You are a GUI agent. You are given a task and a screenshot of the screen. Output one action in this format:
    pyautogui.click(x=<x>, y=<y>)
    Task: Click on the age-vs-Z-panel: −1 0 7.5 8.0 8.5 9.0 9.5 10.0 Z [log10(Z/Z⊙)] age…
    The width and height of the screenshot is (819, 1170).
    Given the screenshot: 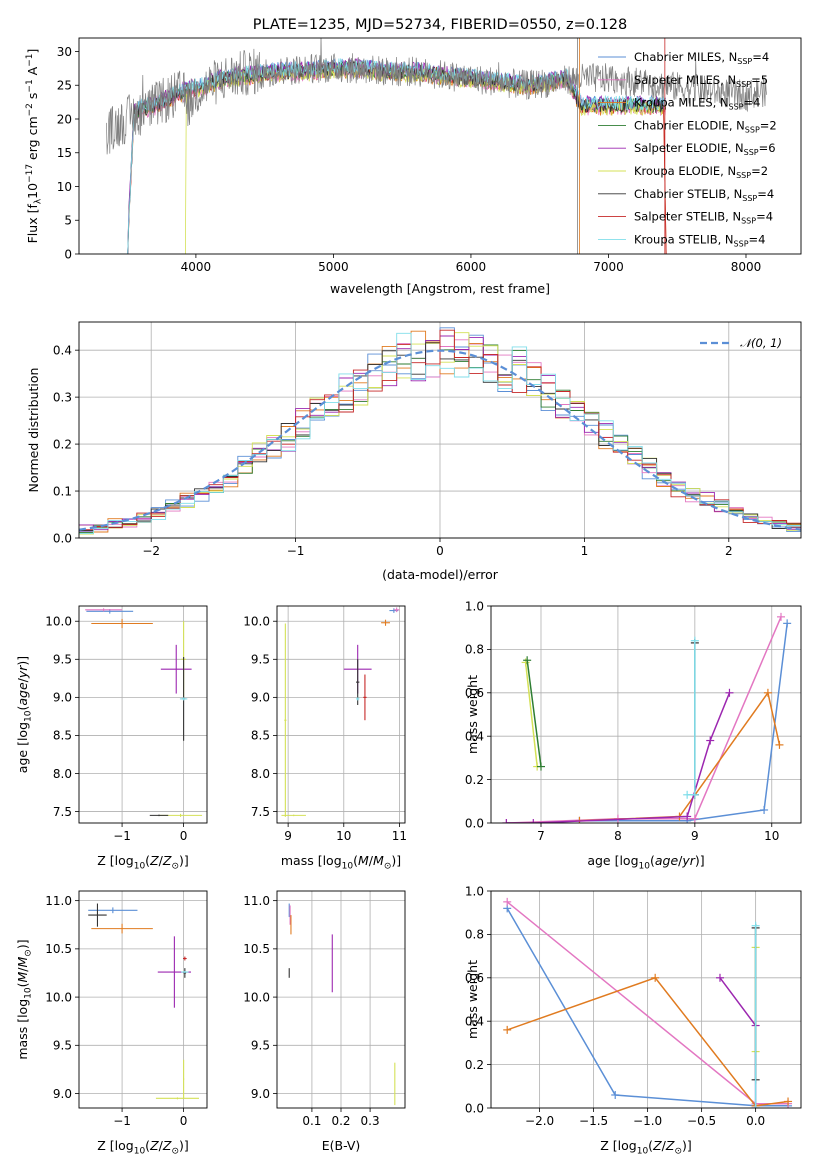 What is the action you would take?
    pyautogui.click(x=111, y=738)
    